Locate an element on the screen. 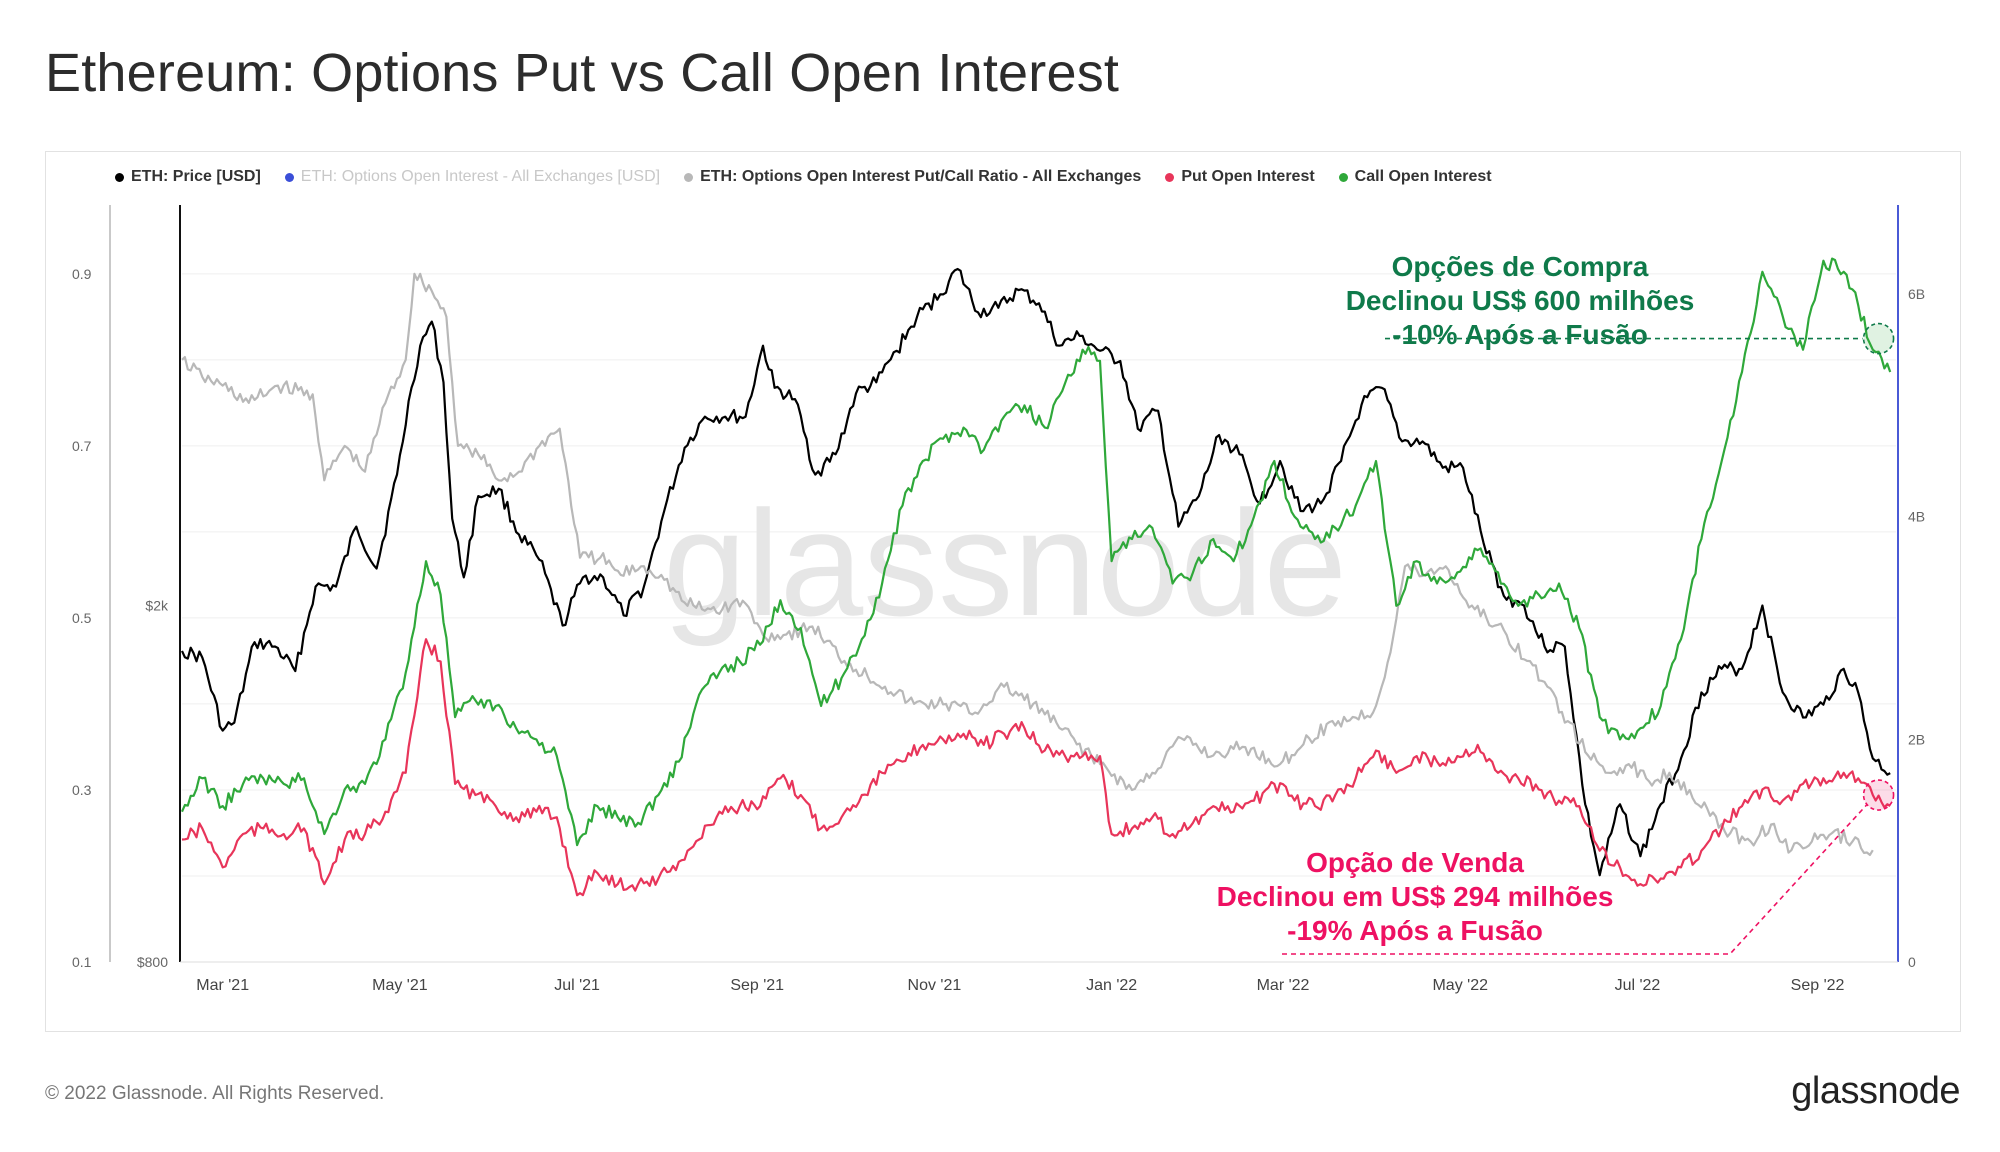 Image resolution: width=2000 pixels, height=1152 pixels. ratio-tick-label: 0.1 is located at coordinates (82, 962).